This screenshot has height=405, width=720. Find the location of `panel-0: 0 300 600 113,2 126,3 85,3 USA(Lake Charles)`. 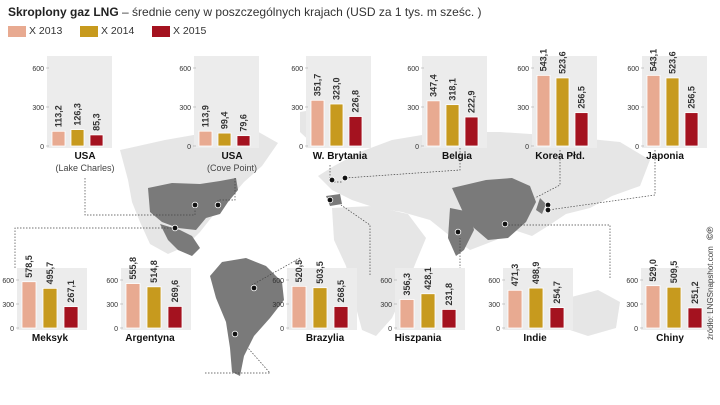

panel-0: 0 300 600 113,2 126,3 85,3 USA(Lake Charles) is located at coordinates (73, 114).